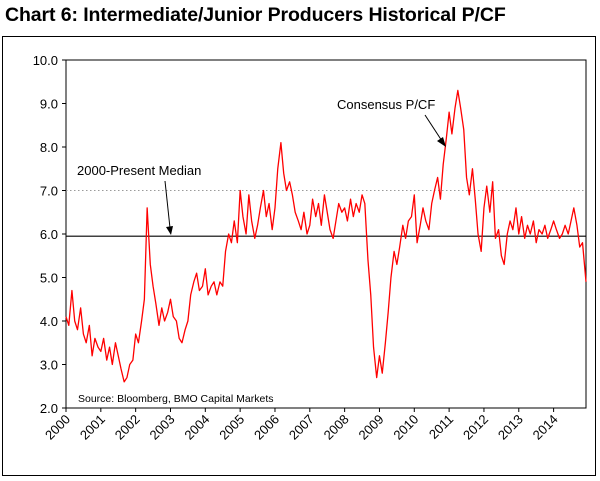 The image size is (600, 481). I want to click on consensus-label: Consensus P/CF, so click(386, 104).